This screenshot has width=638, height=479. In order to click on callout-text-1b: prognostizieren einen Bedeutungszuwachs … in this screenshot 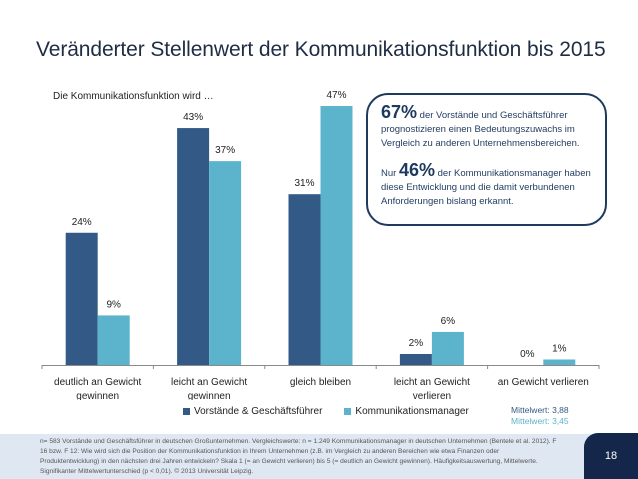, I will do `click(480, 136)`.